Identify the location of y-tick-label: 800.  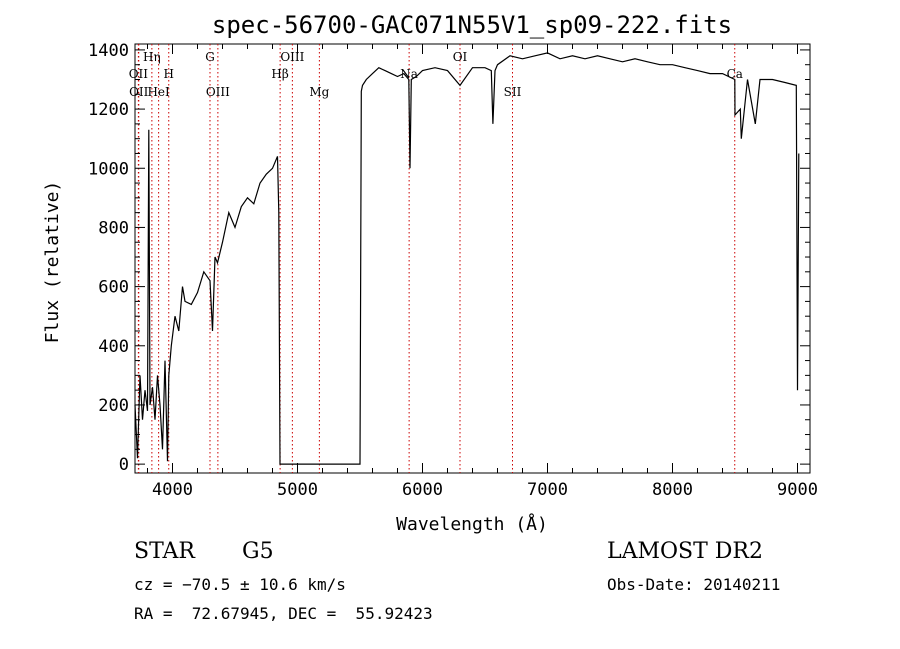
(113, 228).